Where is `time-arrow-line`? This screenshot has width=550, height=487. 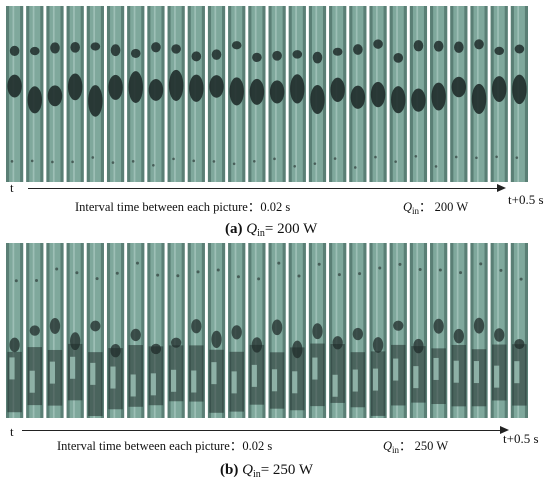 time-arrow-line is located at coordinates (263, 188).